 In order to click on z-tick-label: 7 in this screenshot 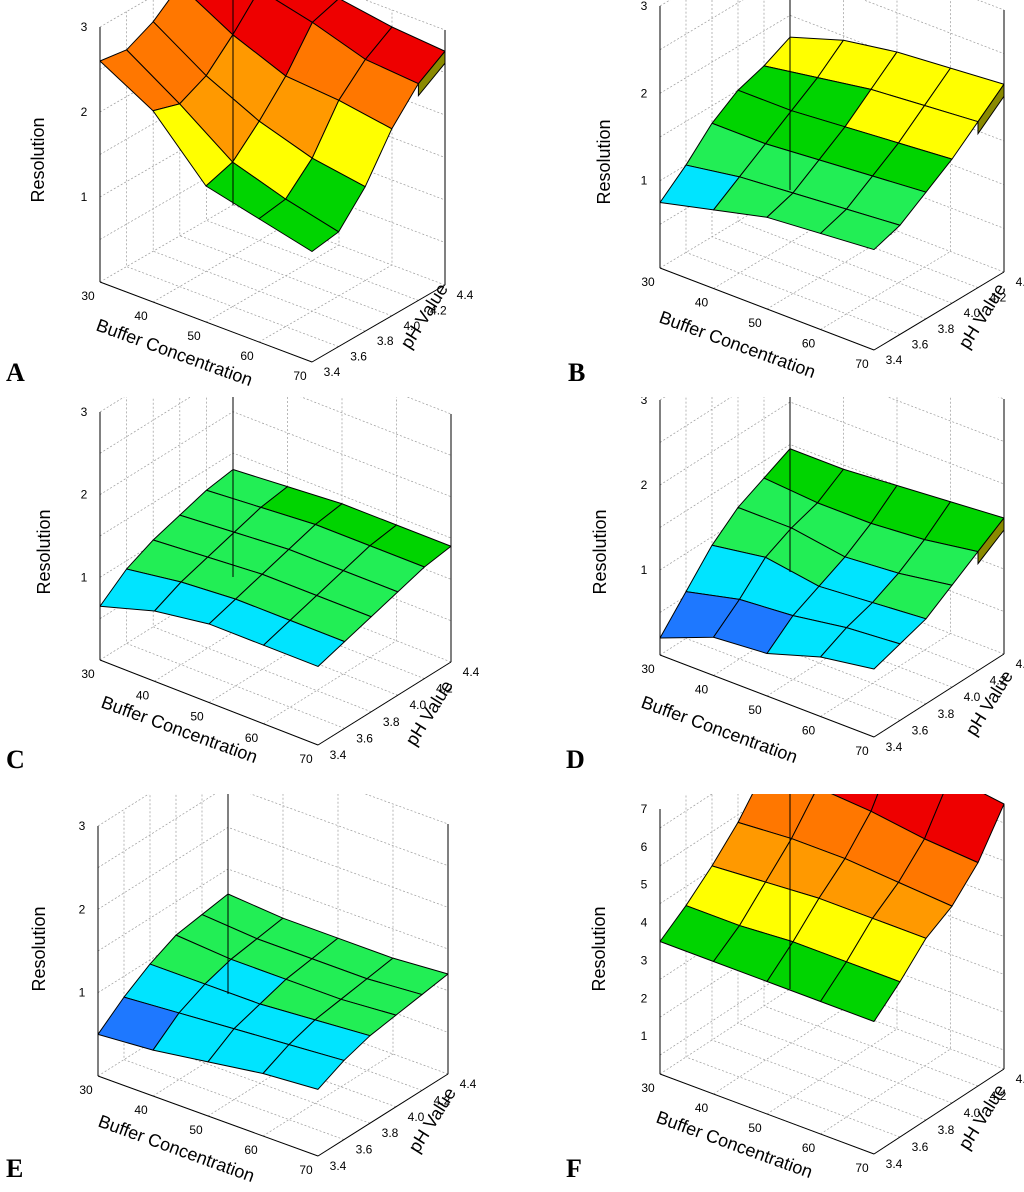, I will do `click(644, 809)`.